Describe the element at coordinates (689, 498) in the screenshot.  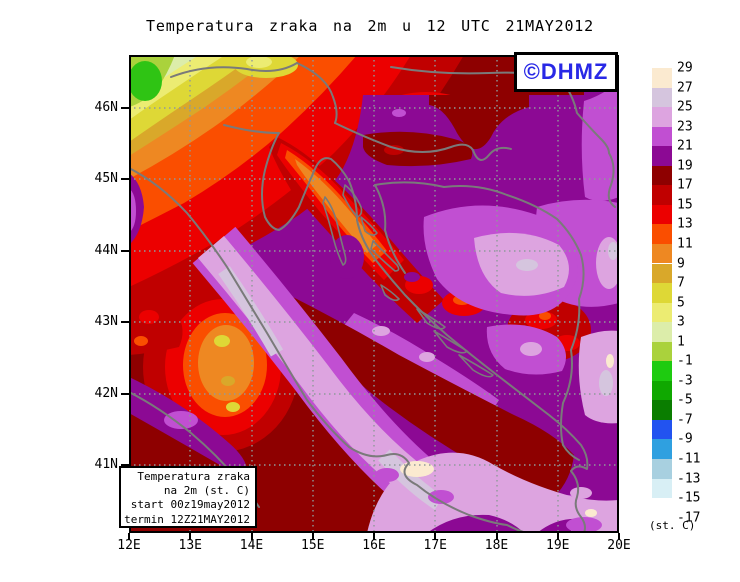
I see `colorbar-tick-label: -15` at that location.